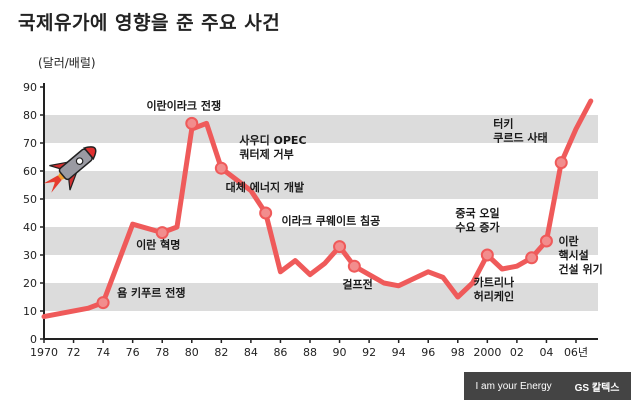 This screenshot has width=631, height=400. What do you see at coordinates (399, 352) in the screenshot?
I see `x-tick-label: 94` at bounding box center [399, 352].